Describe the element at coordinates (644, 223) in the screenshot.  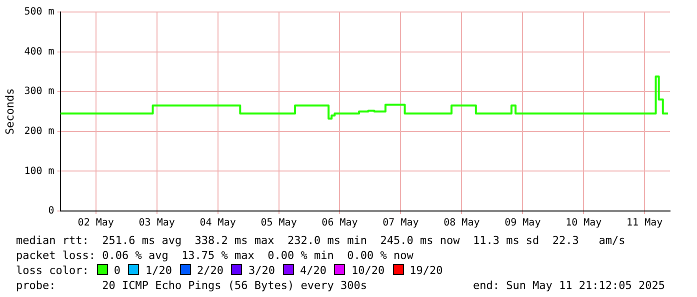
I see `x-tick-label: 11 May` at that location.